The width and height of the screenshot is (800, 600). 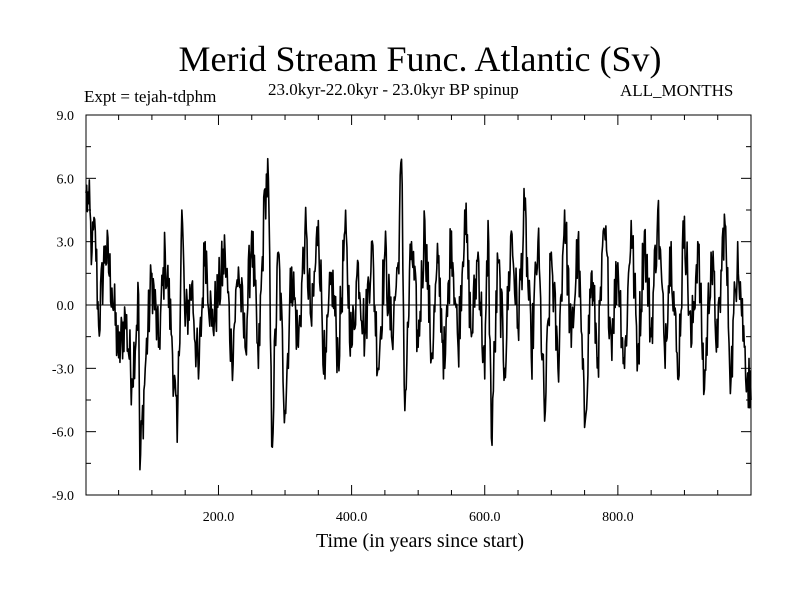 What do you see at coordinates (420, 541) in the screenshot?
I see `x-axis-label: Time (in years since start)` at bounding box center [420, 541].